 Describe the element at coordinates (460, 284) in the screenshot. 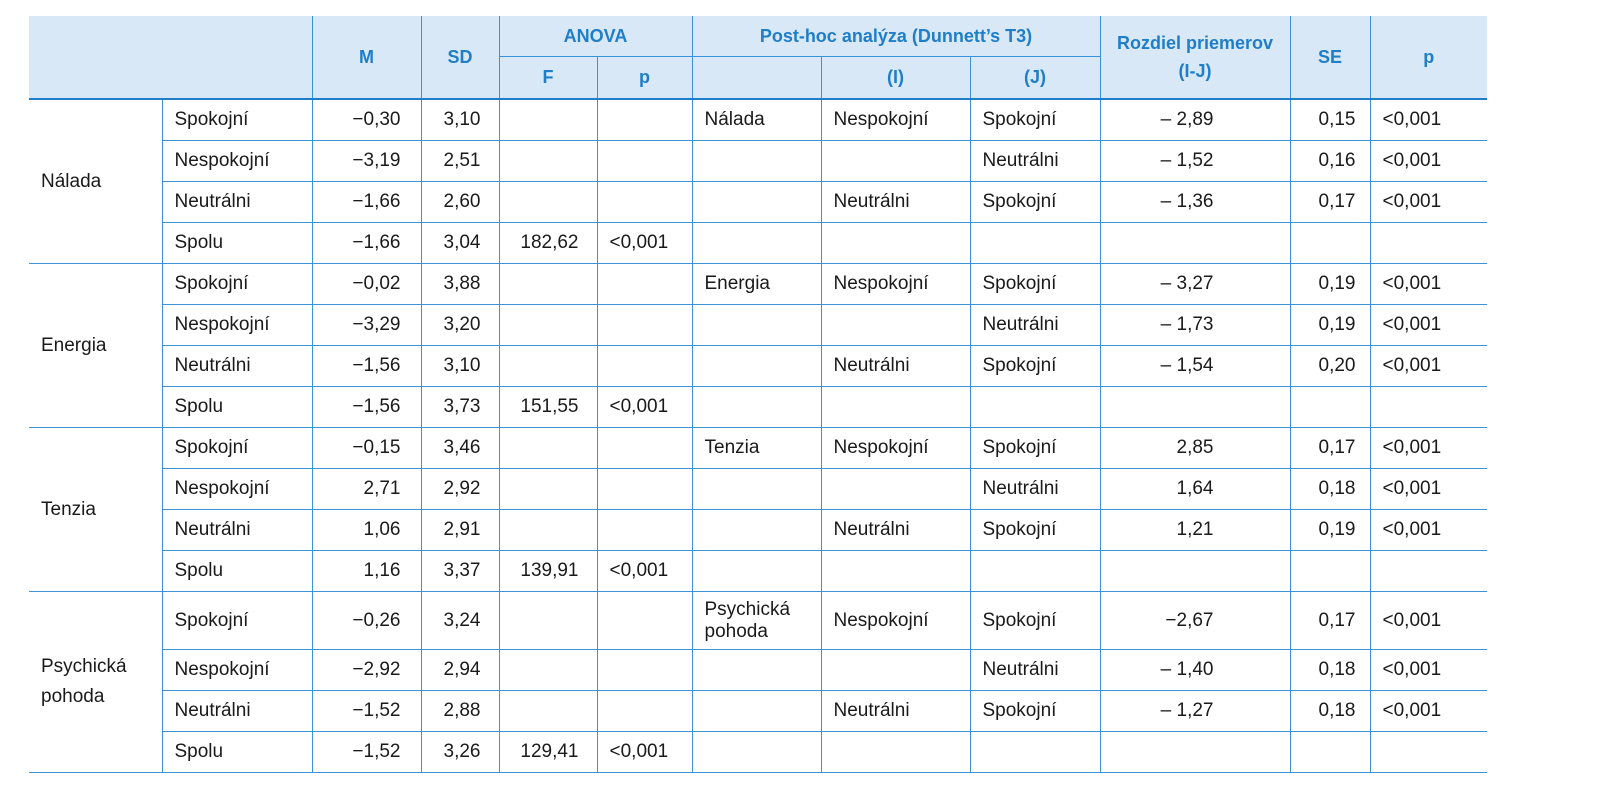

I see `sd-cell: 3,88` at that location.